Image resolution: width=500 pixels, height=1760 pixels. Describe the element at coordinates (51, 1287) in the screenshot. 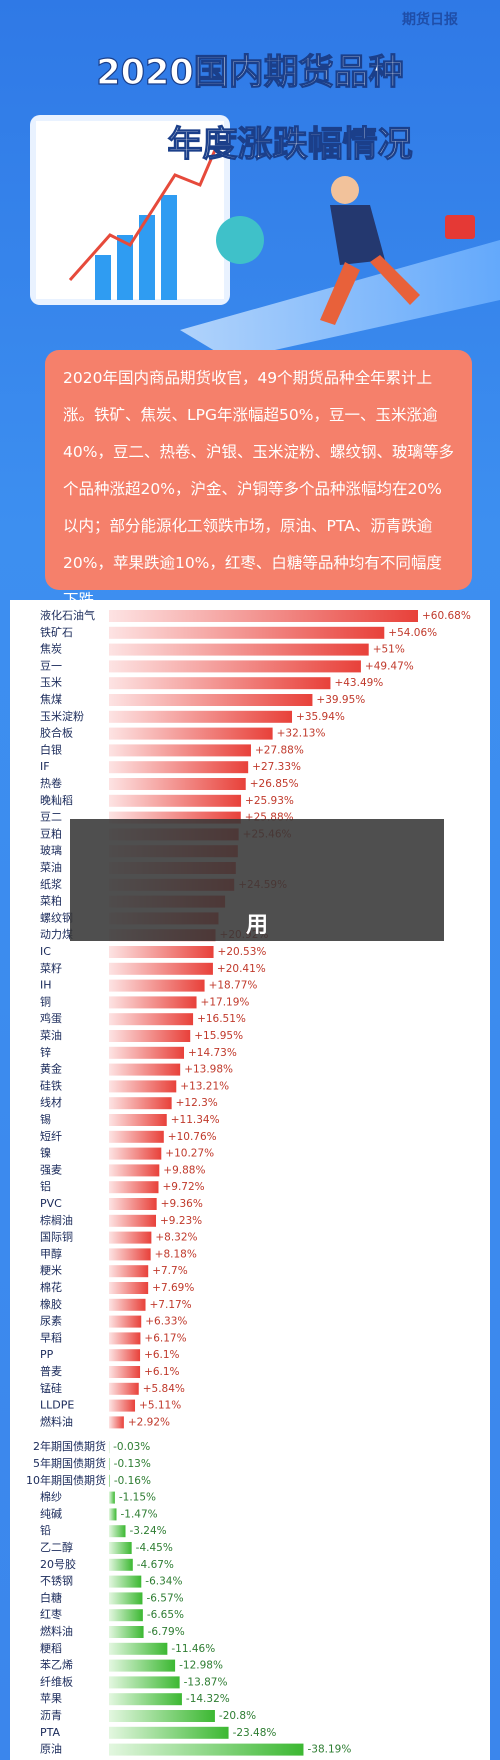

I see `category-label: 棉花` at that location.